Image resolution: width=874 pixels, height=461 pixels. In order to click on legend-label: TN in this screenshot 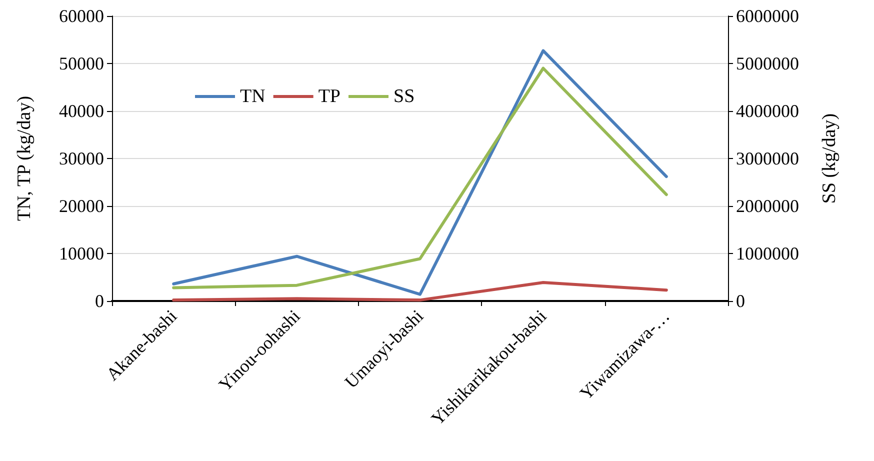, I will do `click(253, 96)`.